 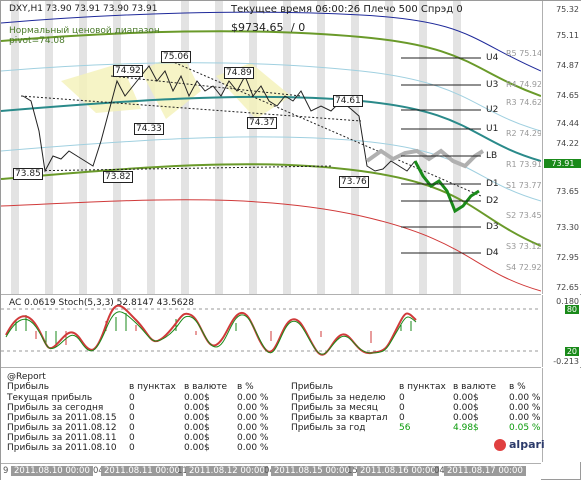 I want to click on price-tick: 74.65, so click(x=567, y=95).